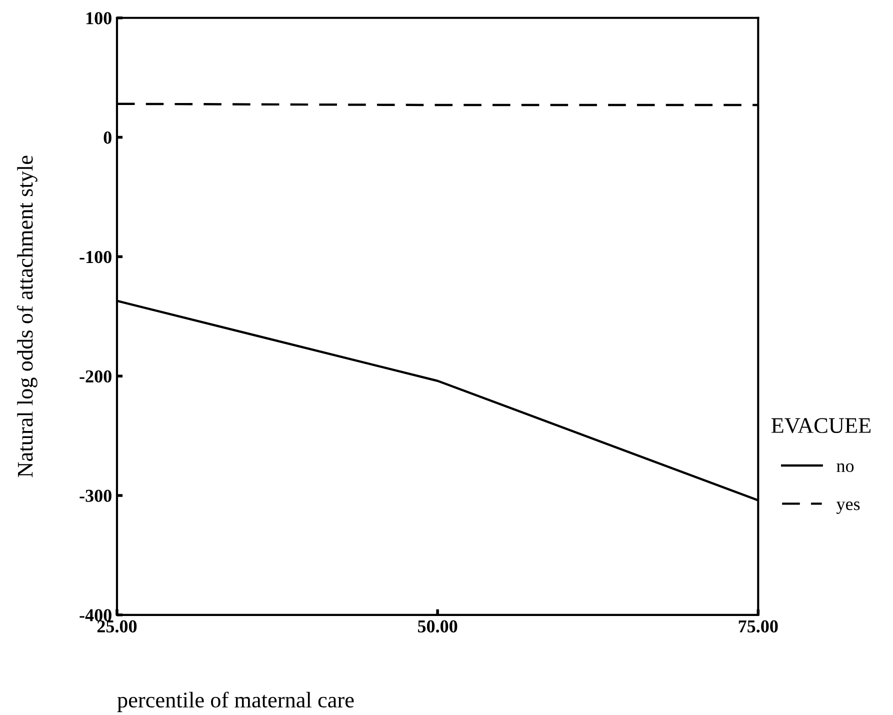  What do you see at coordinates (108, 138) in the screenshot?
I see `y-tick-label: 0` at bounding box center [108, 138].